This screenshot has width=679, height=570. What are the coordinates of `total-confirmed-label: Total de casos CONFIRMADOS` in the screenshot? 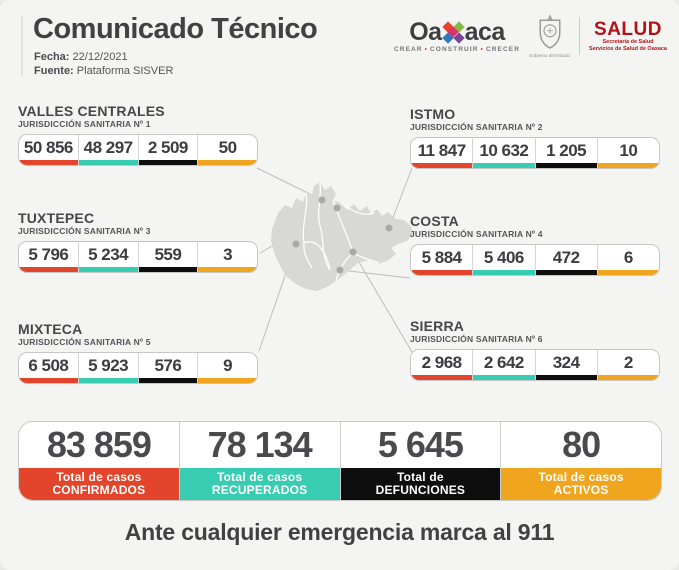 It's located at (99, 484).